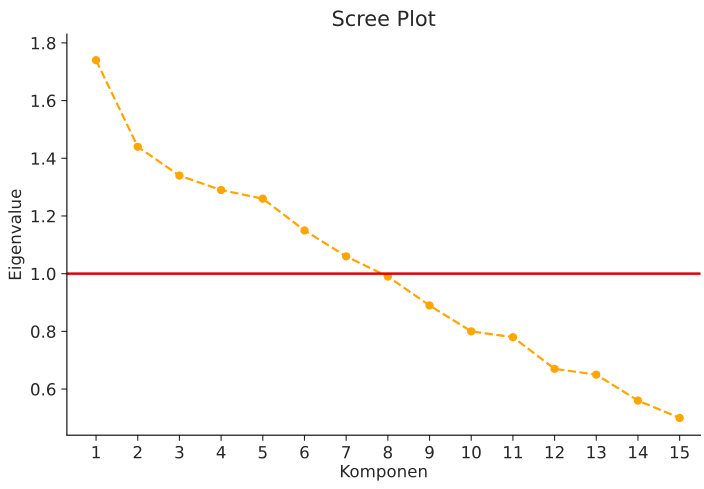  Describe the element at coordinates (138, 452) in the screenshot. I see `x-tick-label: 2` at that location.